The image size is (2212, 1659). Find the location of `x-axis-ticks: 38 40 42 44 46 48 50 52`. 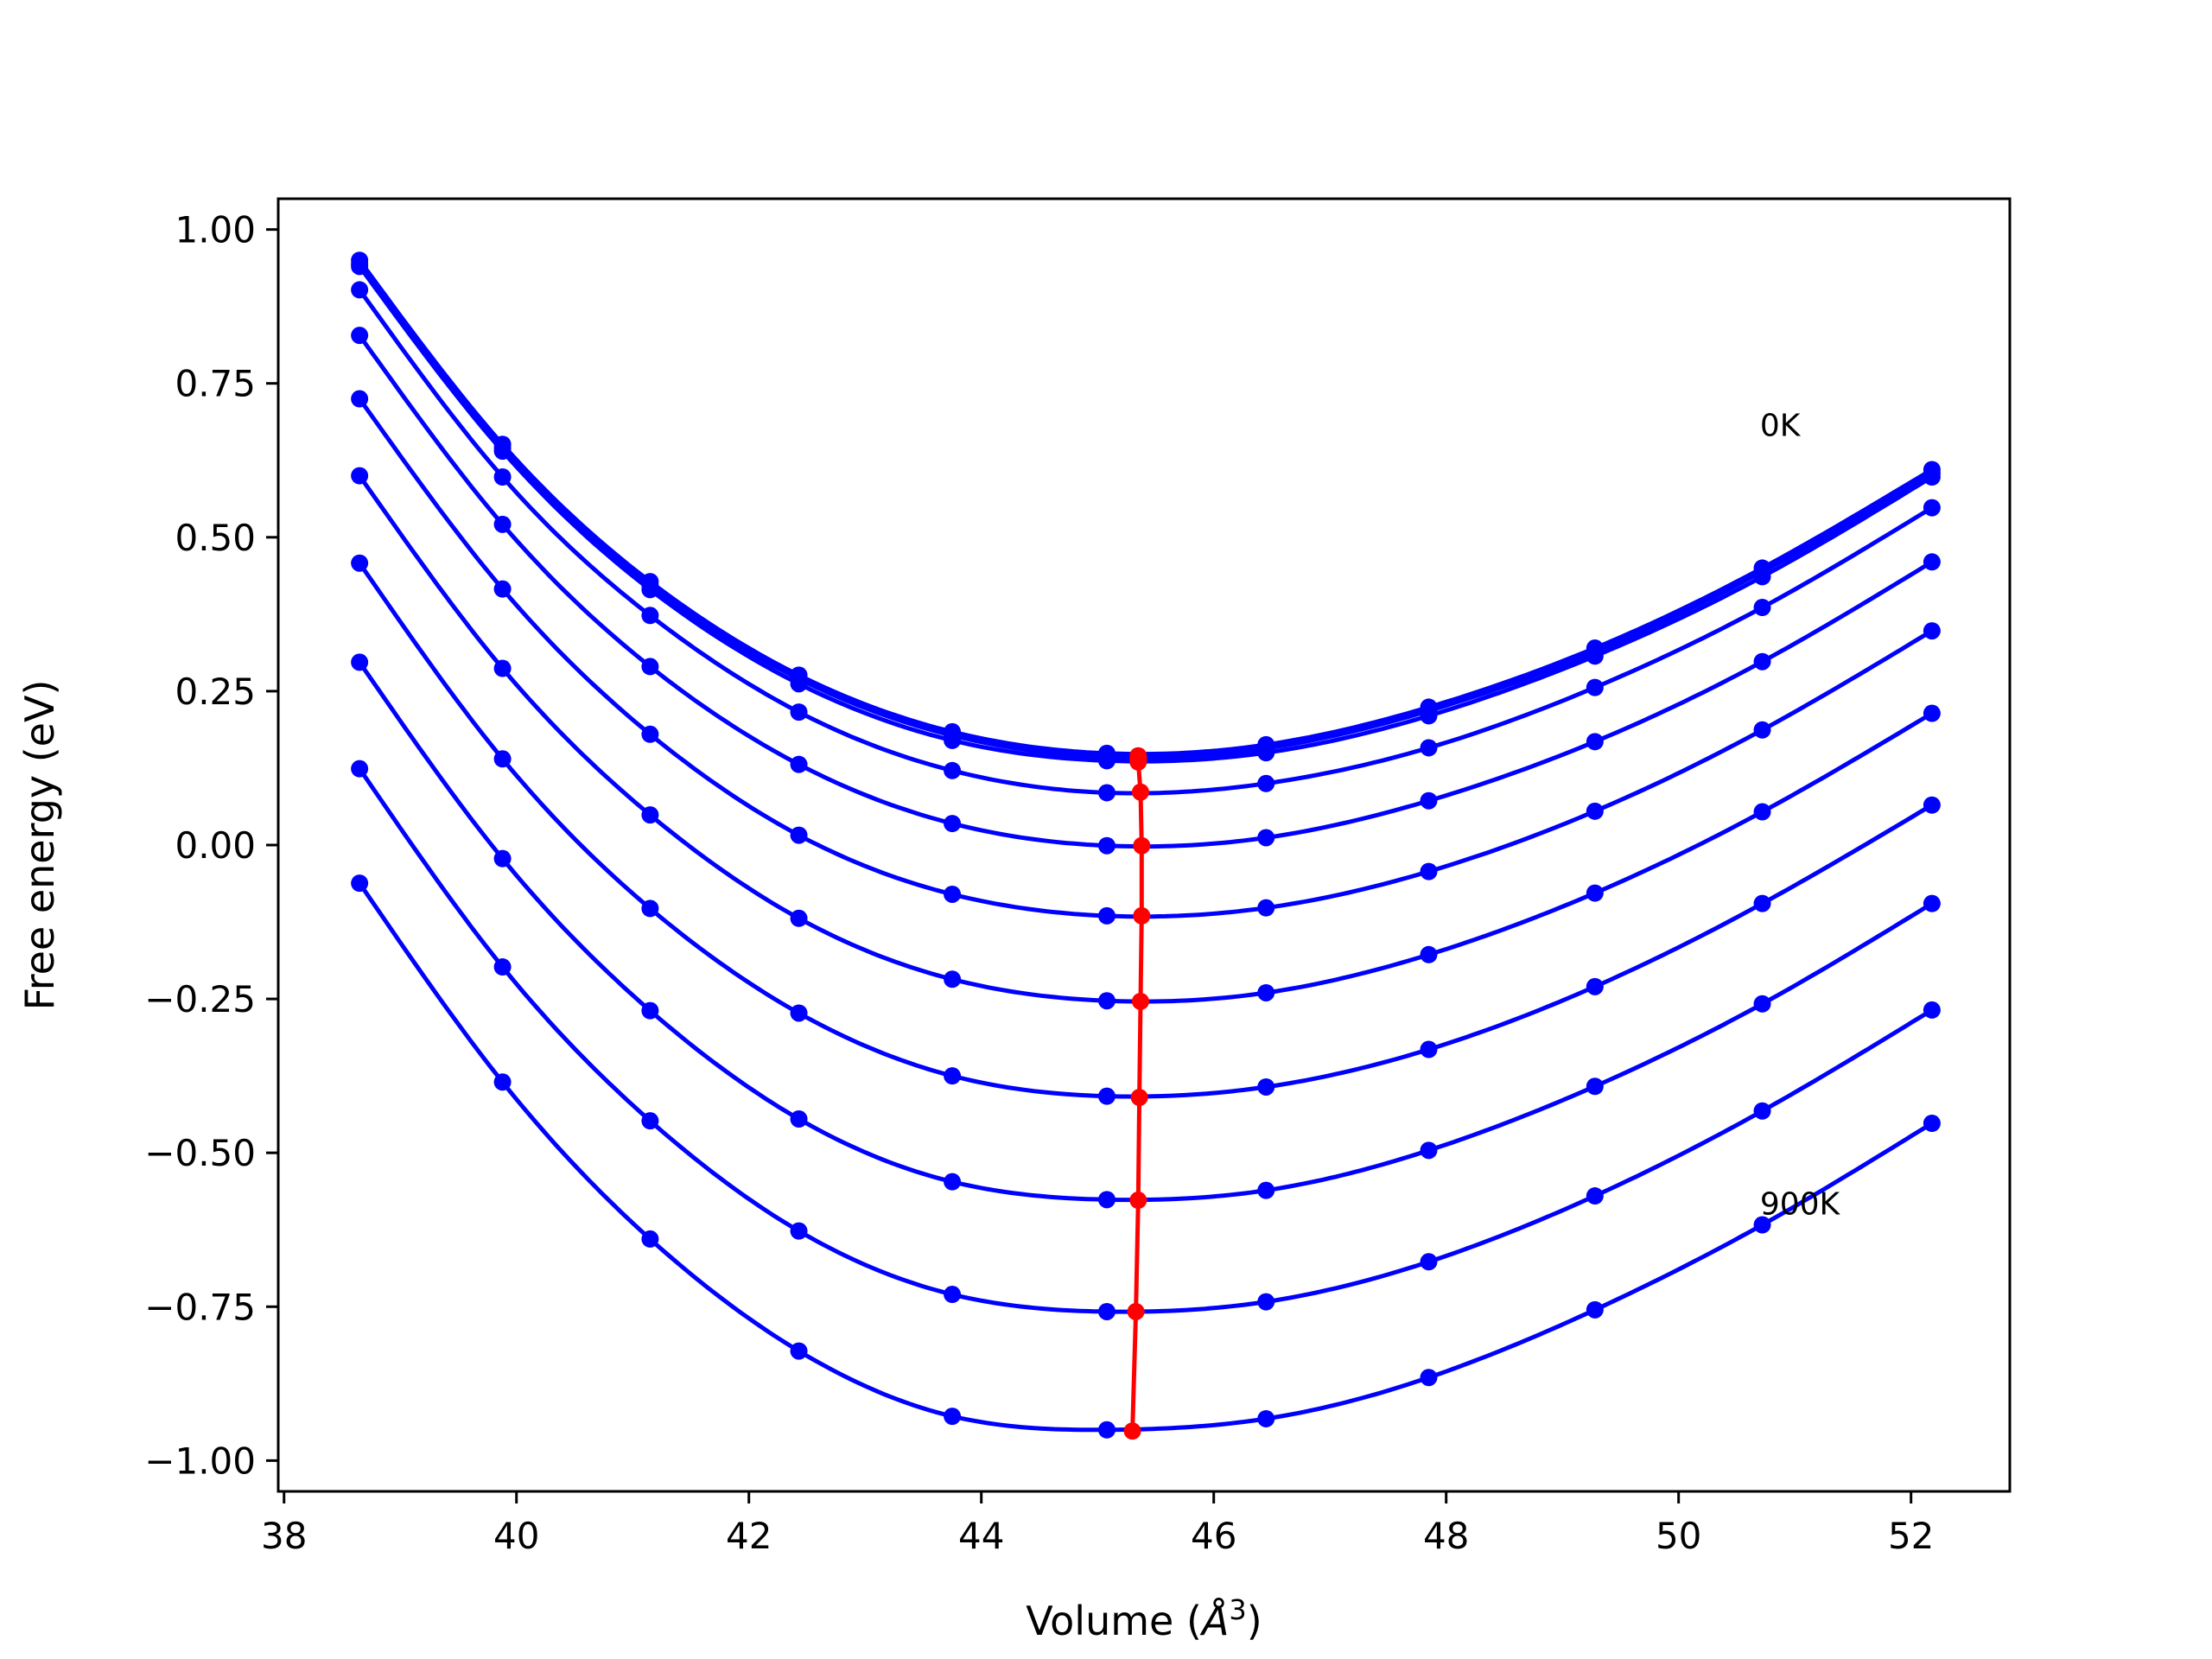

x-axis-ticks: 38 40 42 44 46 48 50 52 is located at coordinates (1097, 1524).